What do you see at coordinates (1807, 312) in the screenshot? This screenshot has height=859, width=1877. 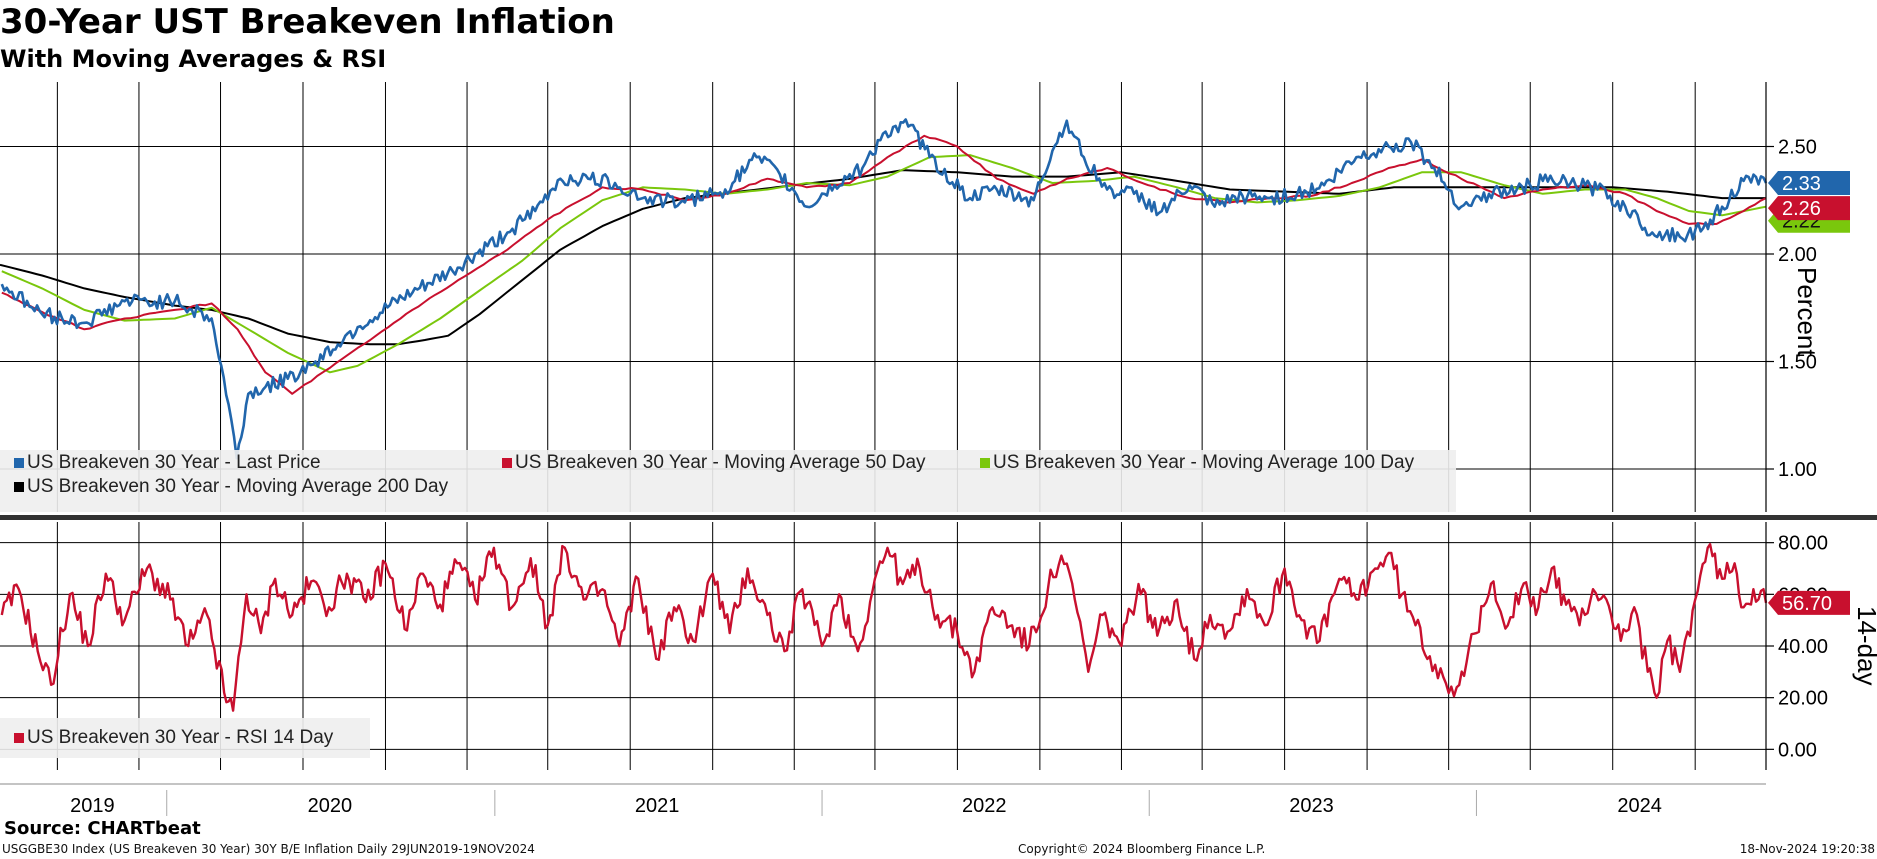 I see `price-ylabel: Percent` at bounding box center [1807, 312].